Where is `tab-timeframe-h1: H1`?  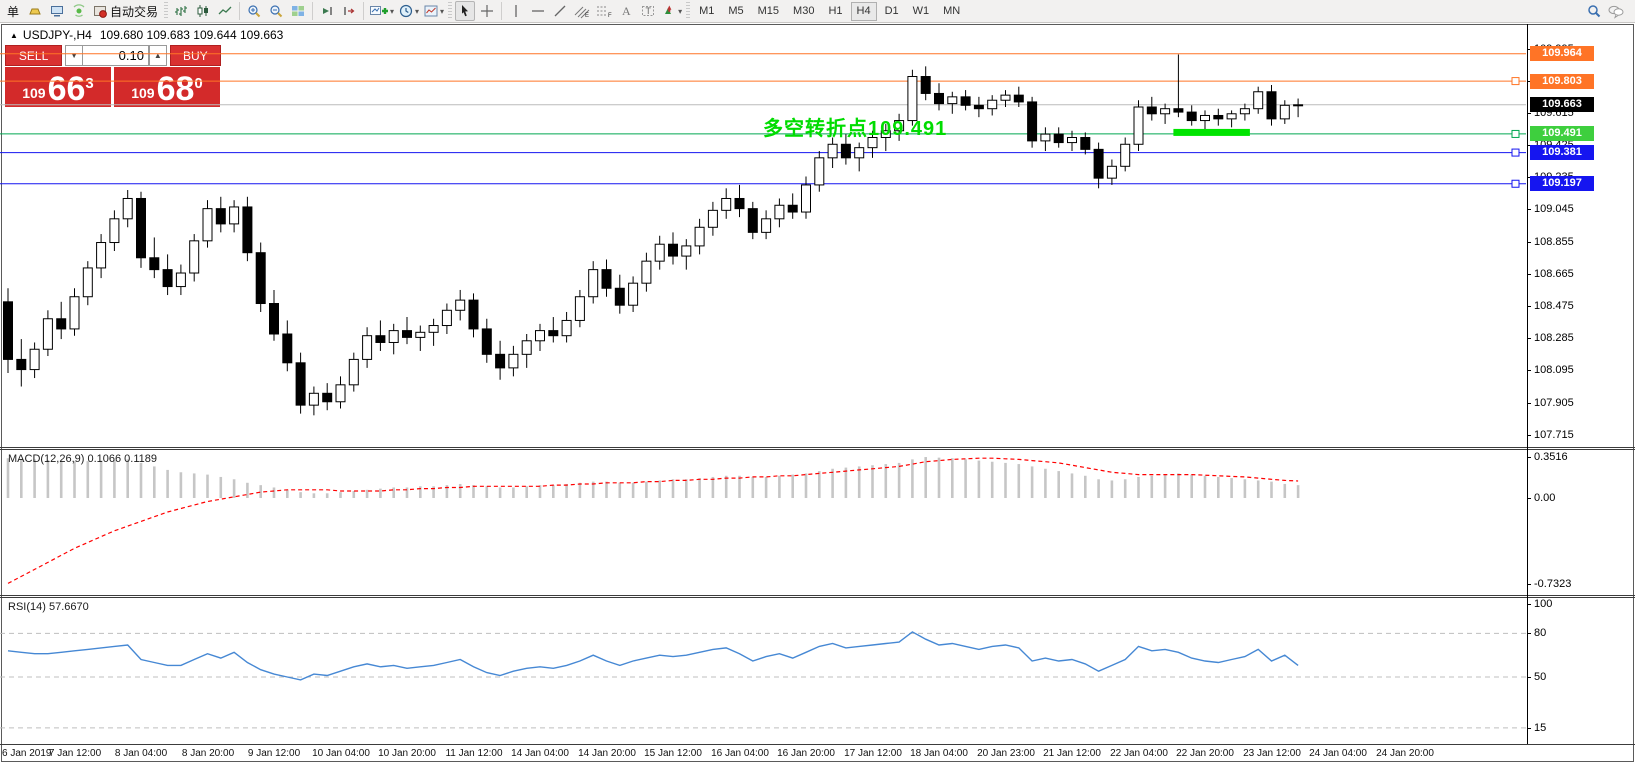 tab-timeframe-h1: H1 is located at coordinates (835, 11).